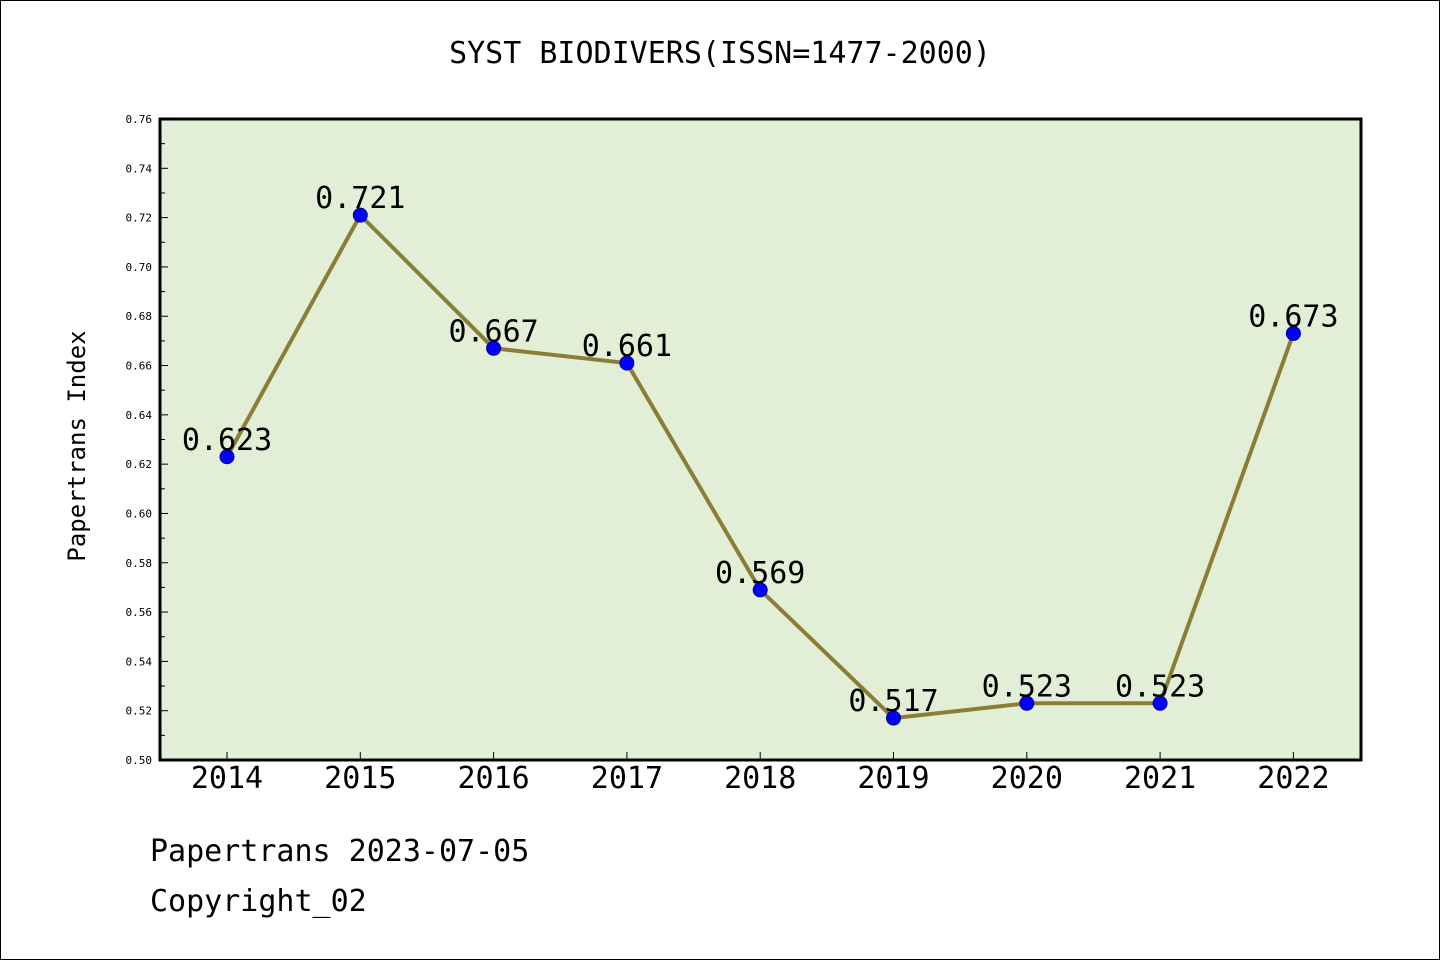  What do you see at coordinates (139, 218) in the screenshot?
I see `y-tick-label: 0.72` at bounding box center [139, 218].